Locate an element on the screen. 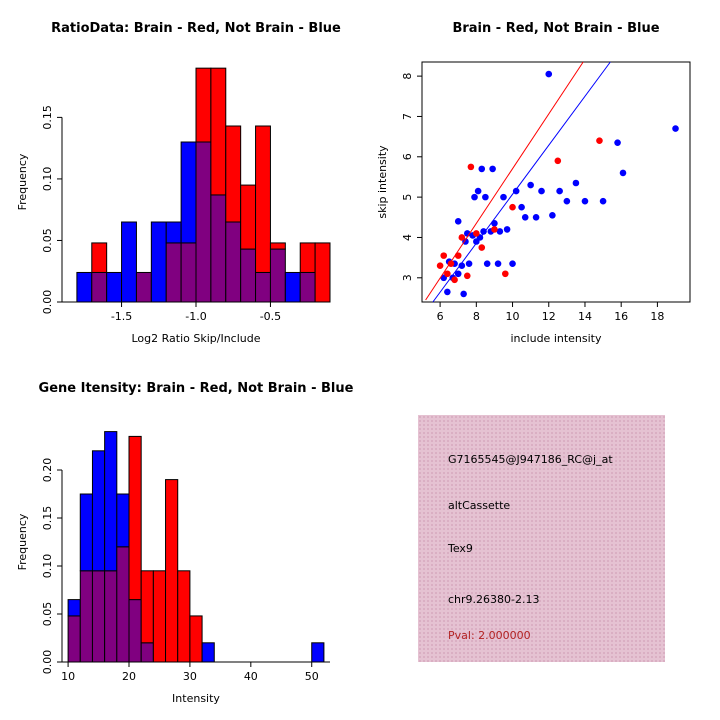  svg-text: Intensity is located at coordinates (196, 698).